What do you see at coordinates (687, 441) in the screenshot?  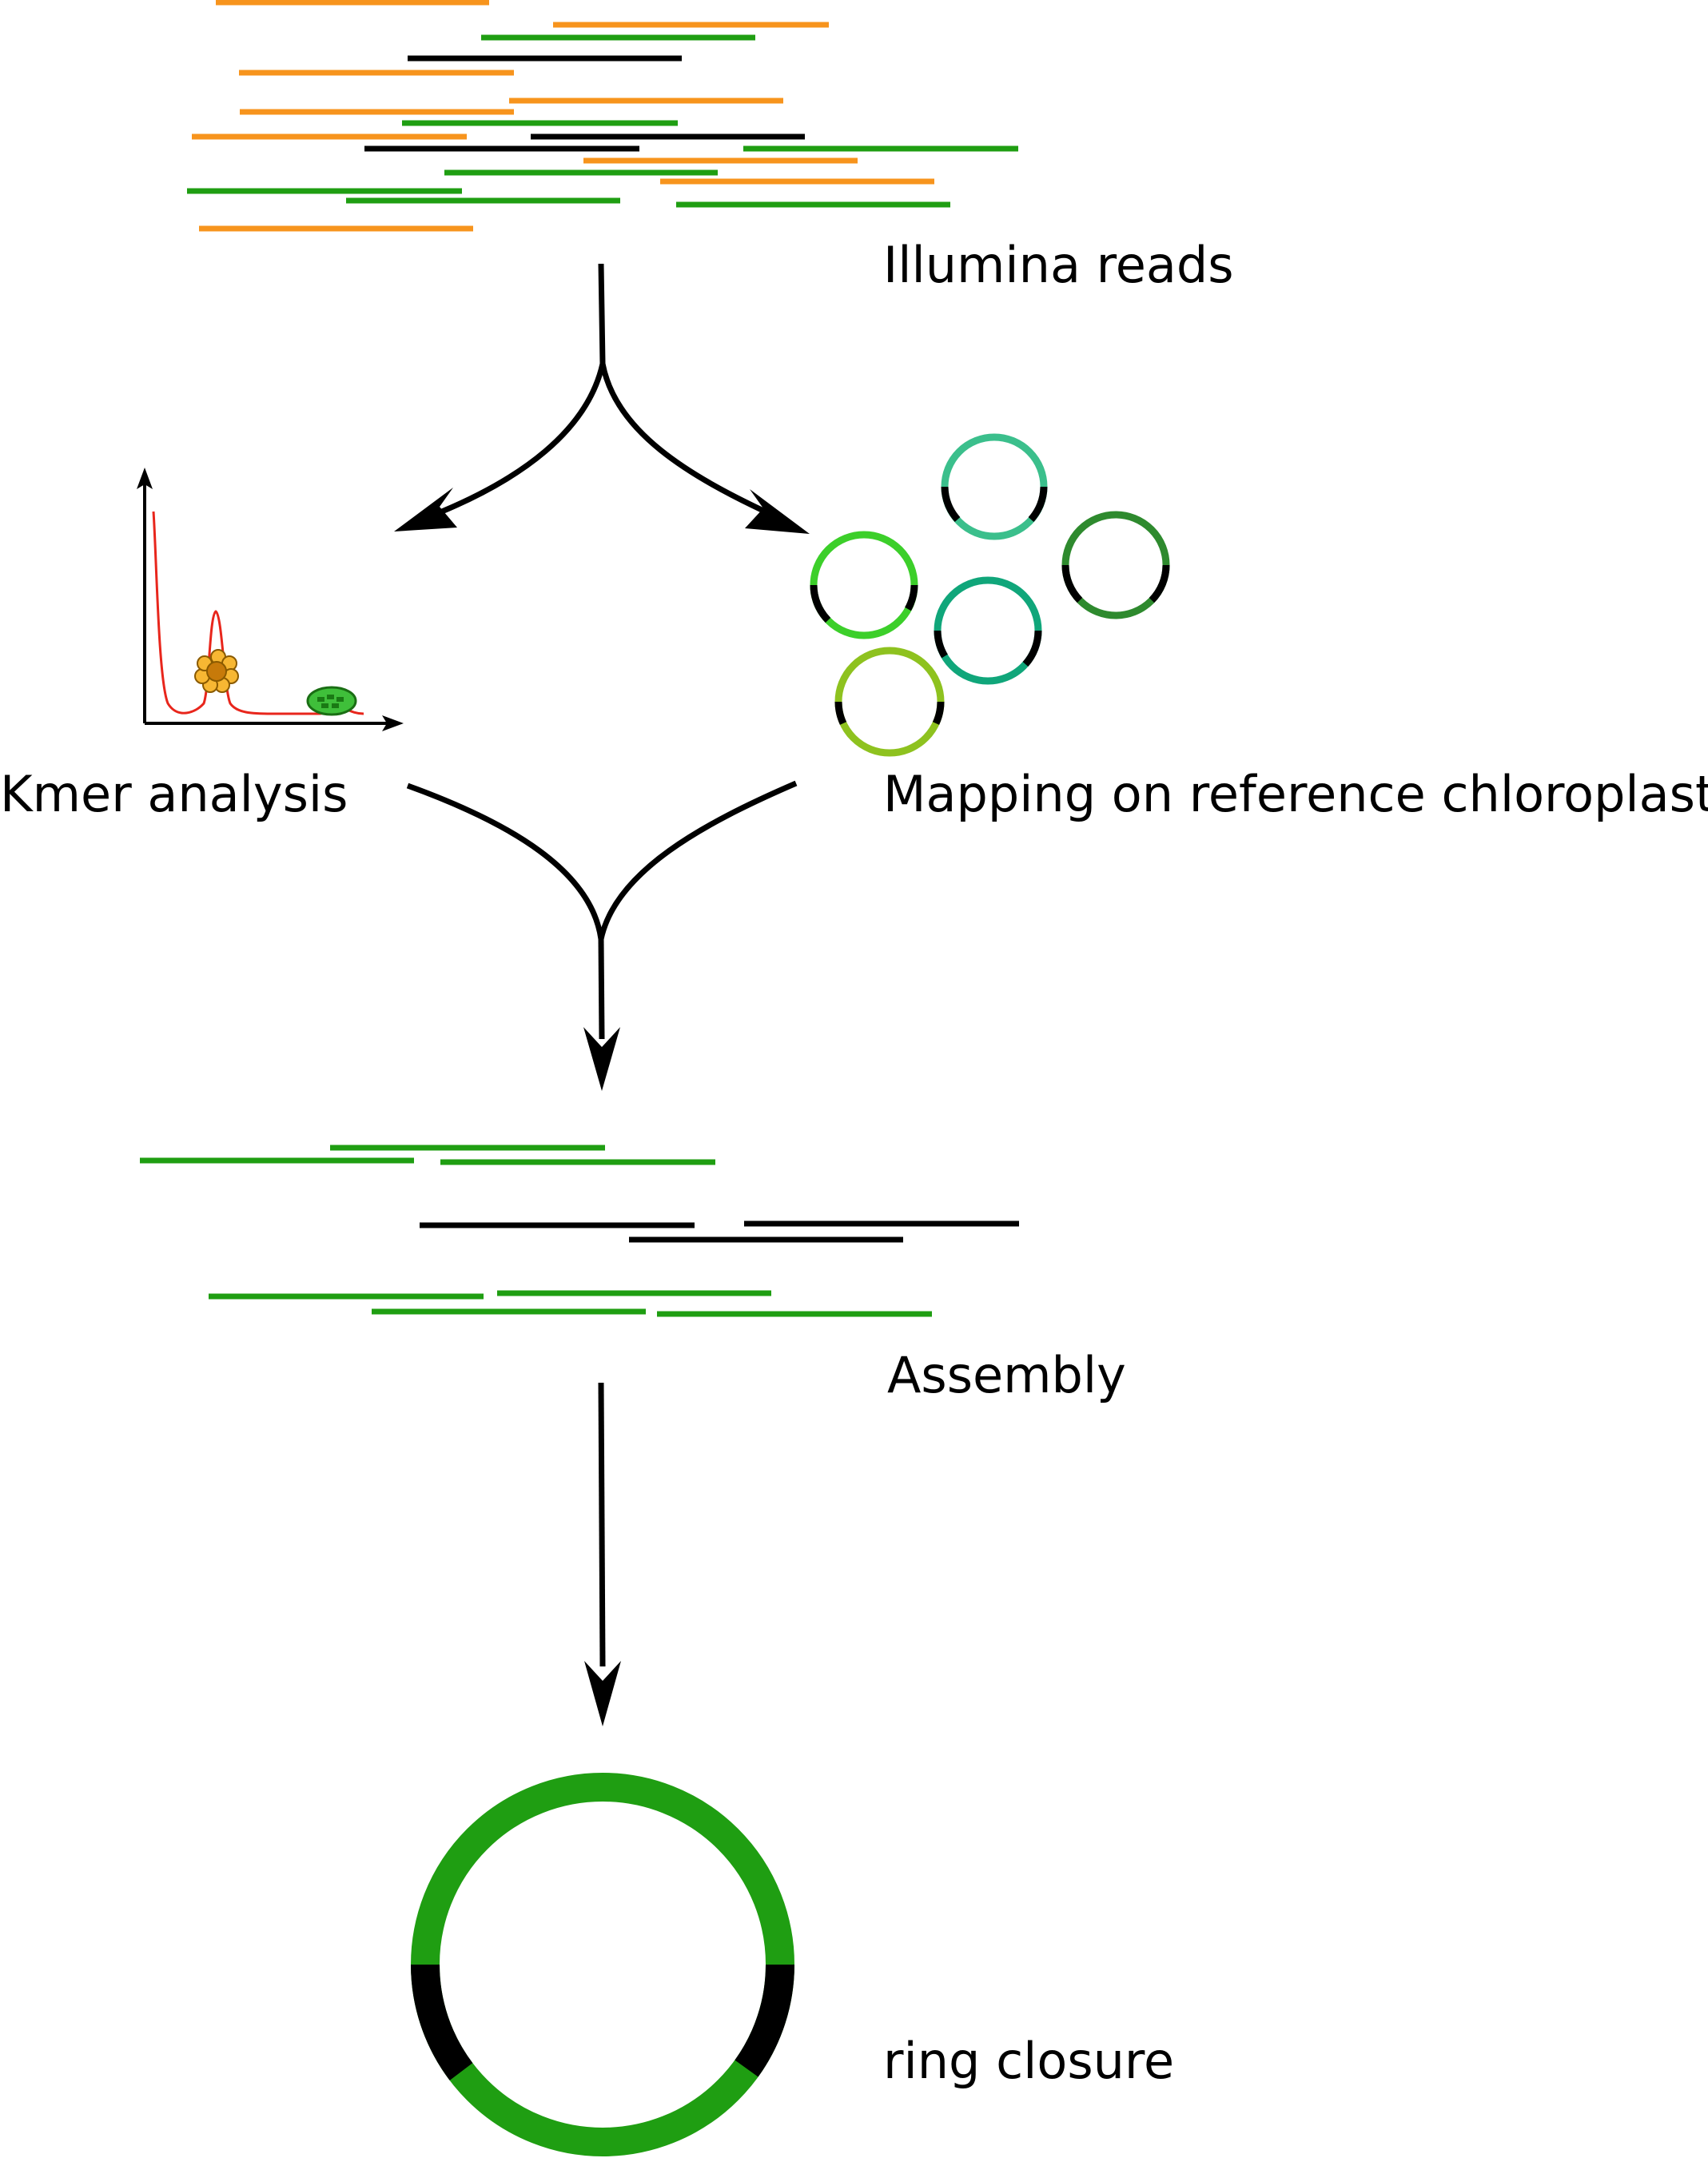 I see `split-arrow-right-branch` at bounding box center [687, 441].